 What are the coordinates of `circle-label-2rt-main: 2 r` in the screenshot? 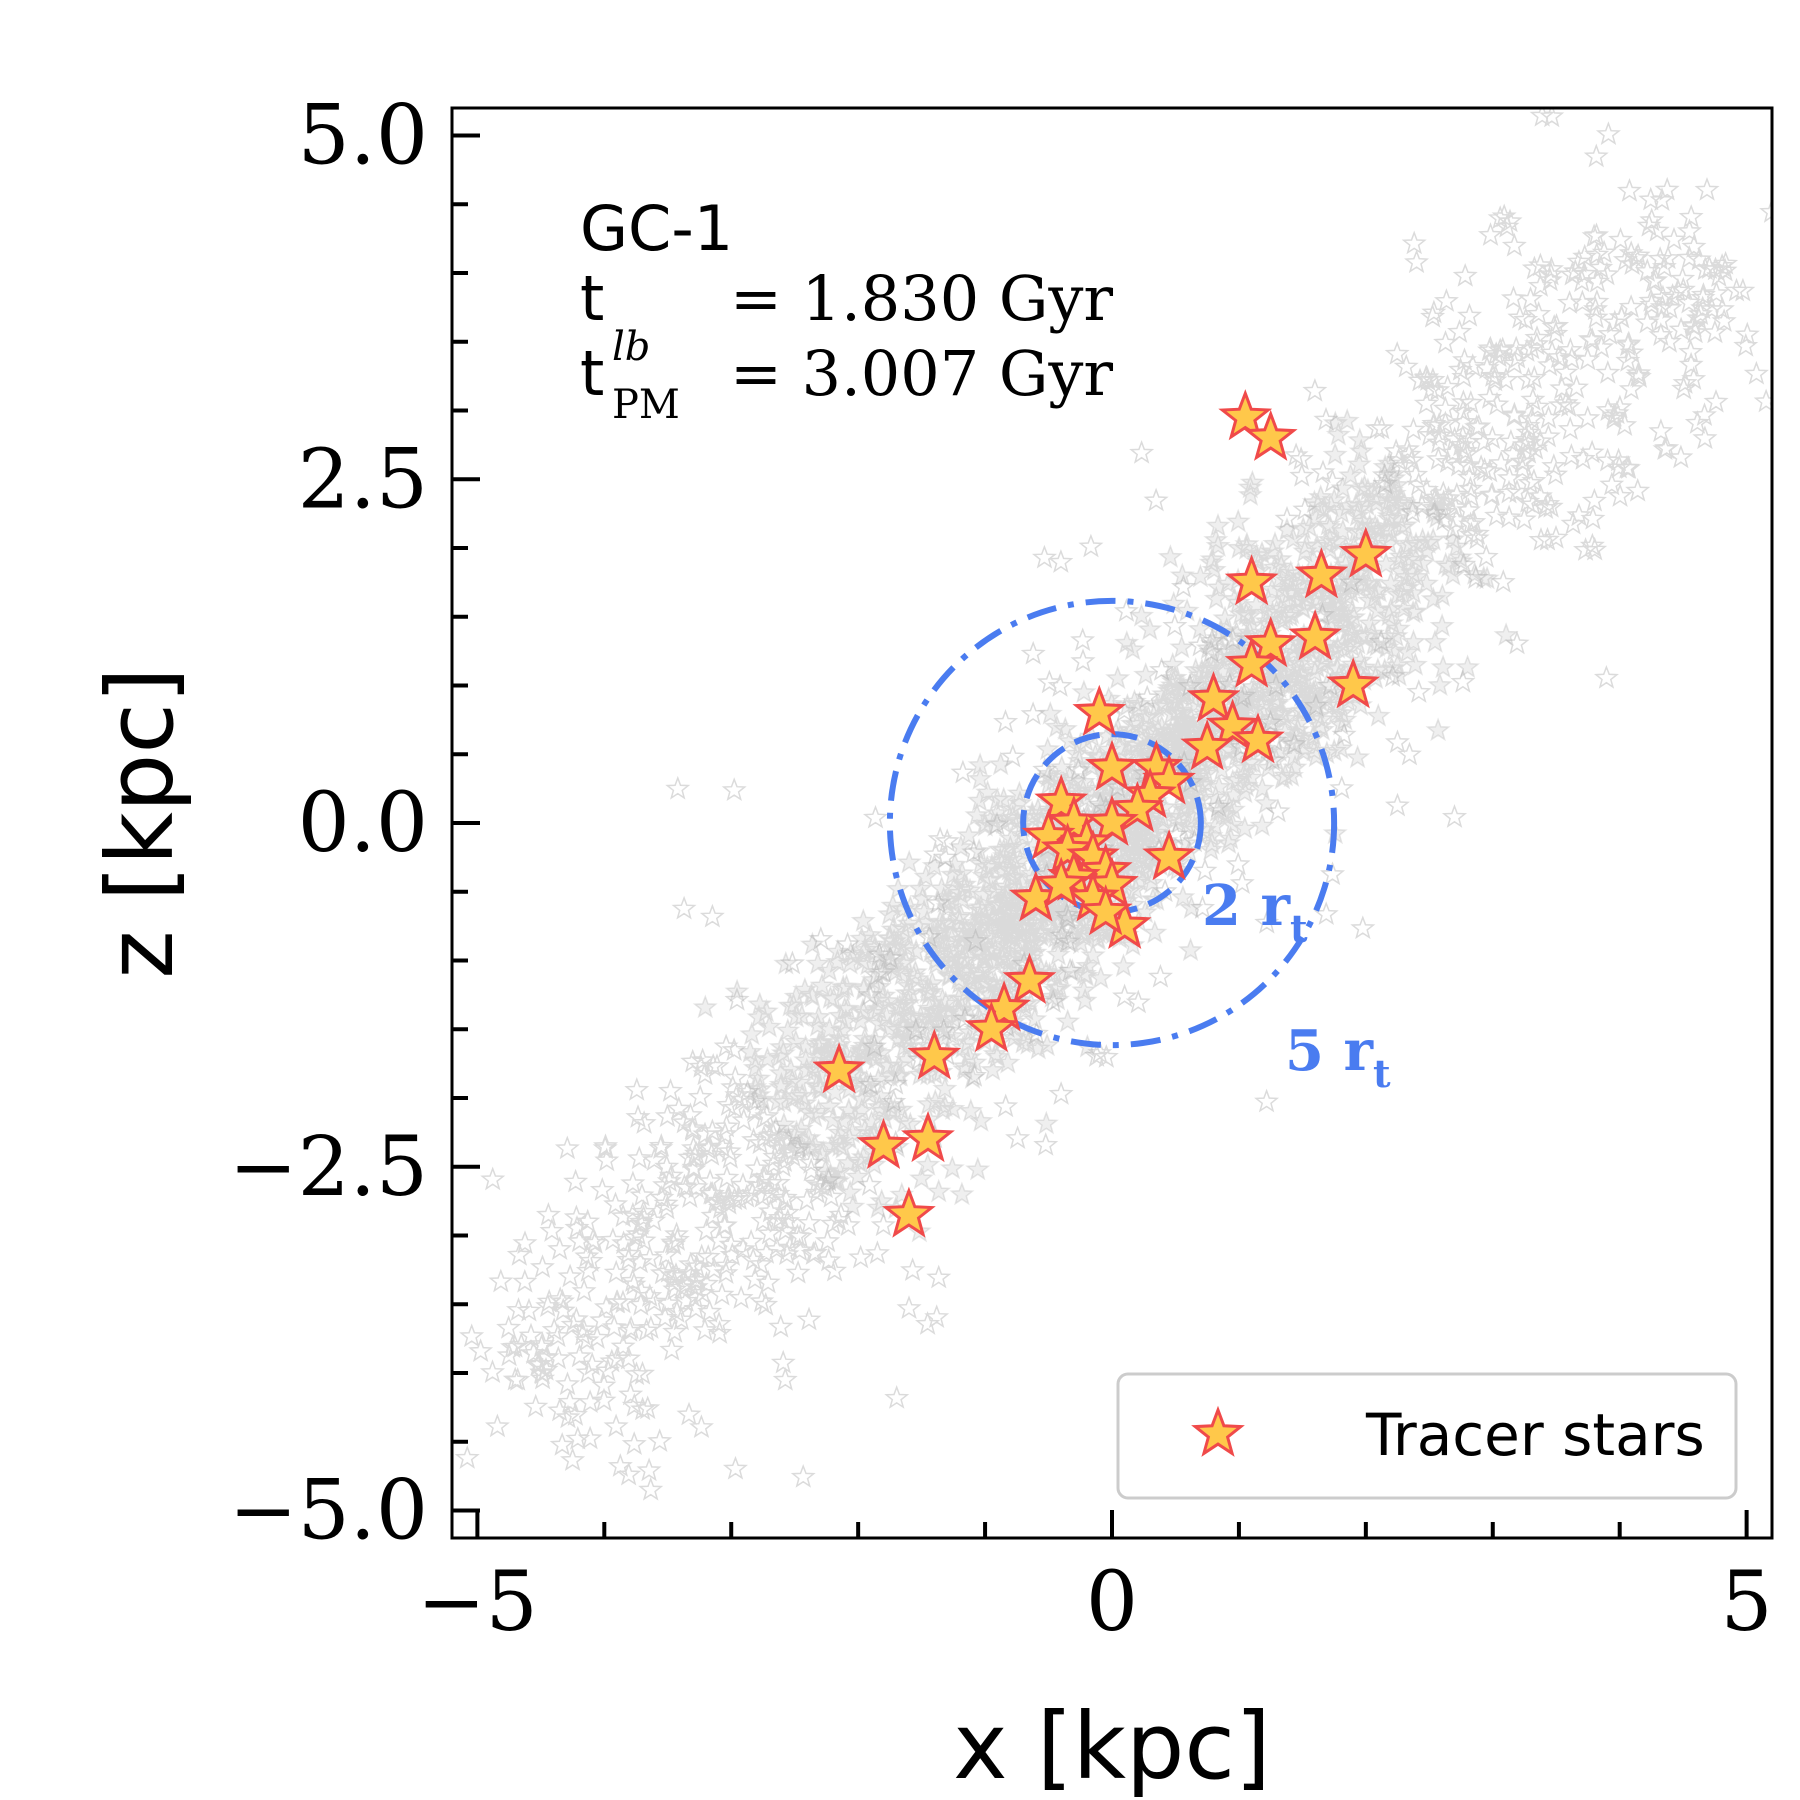 It's located at (1246, 906).